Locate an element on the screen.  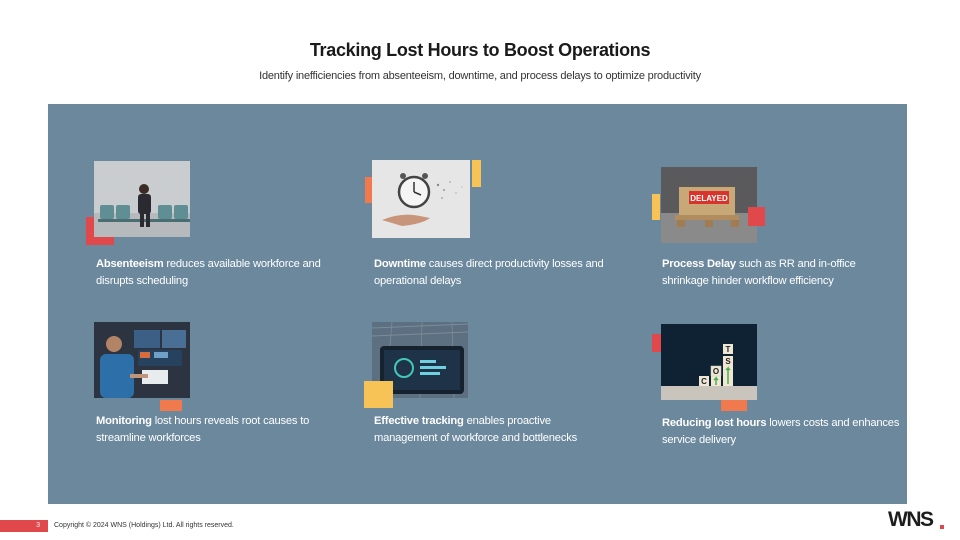
monitoring-image is located at coordinates (142, 360).